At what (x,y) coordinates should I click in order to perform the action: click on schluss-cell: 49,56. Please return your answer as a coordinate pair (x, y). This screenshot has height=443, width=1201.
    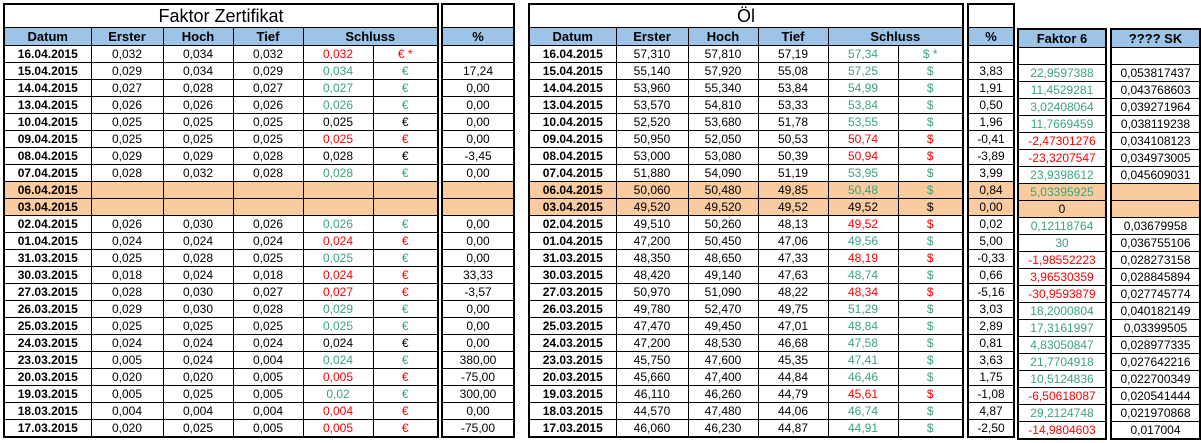
    Looking at the image, I should click on (863, 241).